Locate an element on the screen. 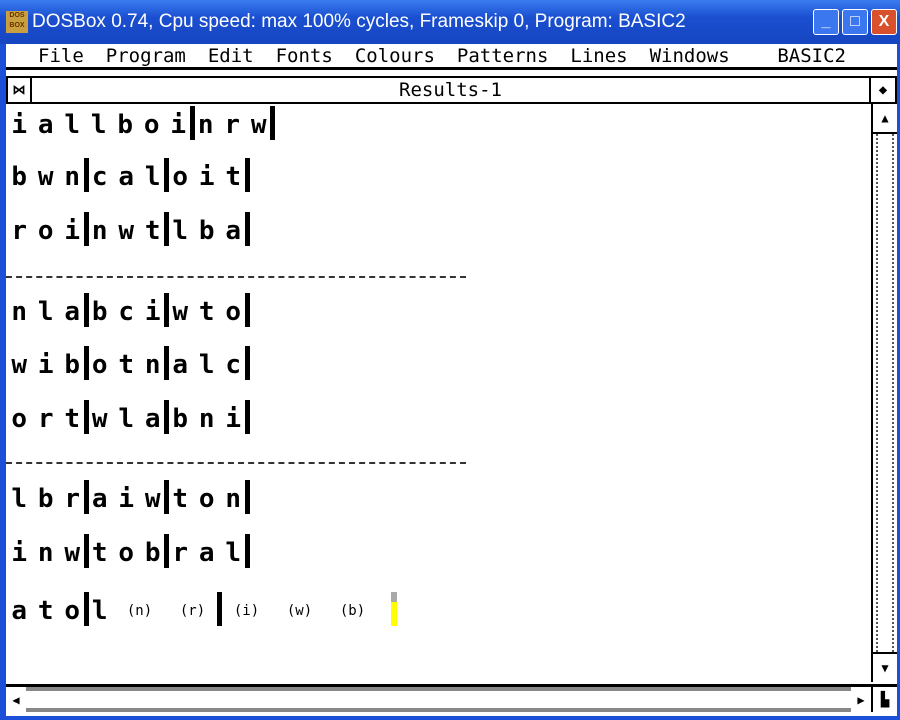 This screenshot has height=720, width=900. letter-cell: (w) is located at coordinates (299, 611).